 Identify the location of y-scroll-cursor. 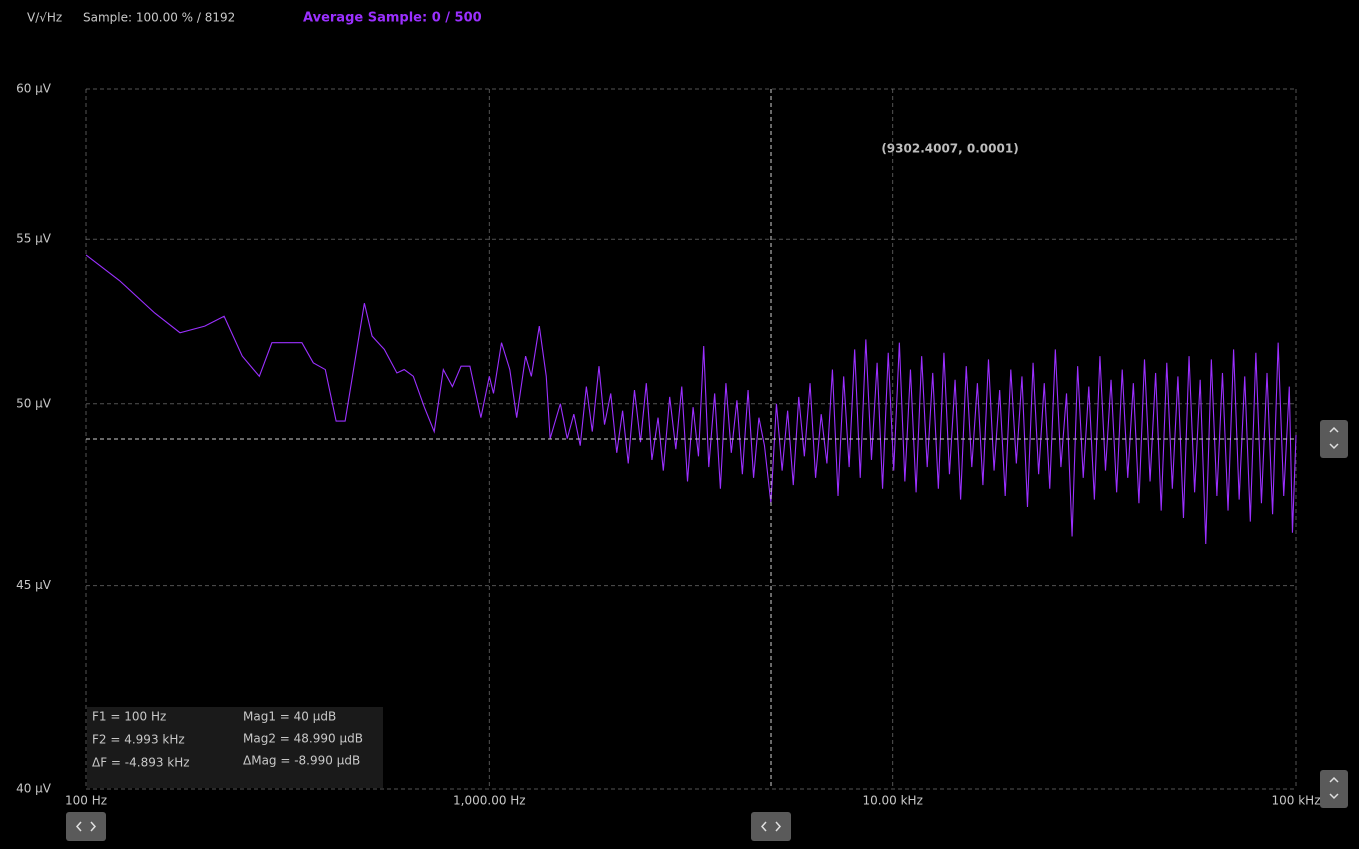
(1334, 439).